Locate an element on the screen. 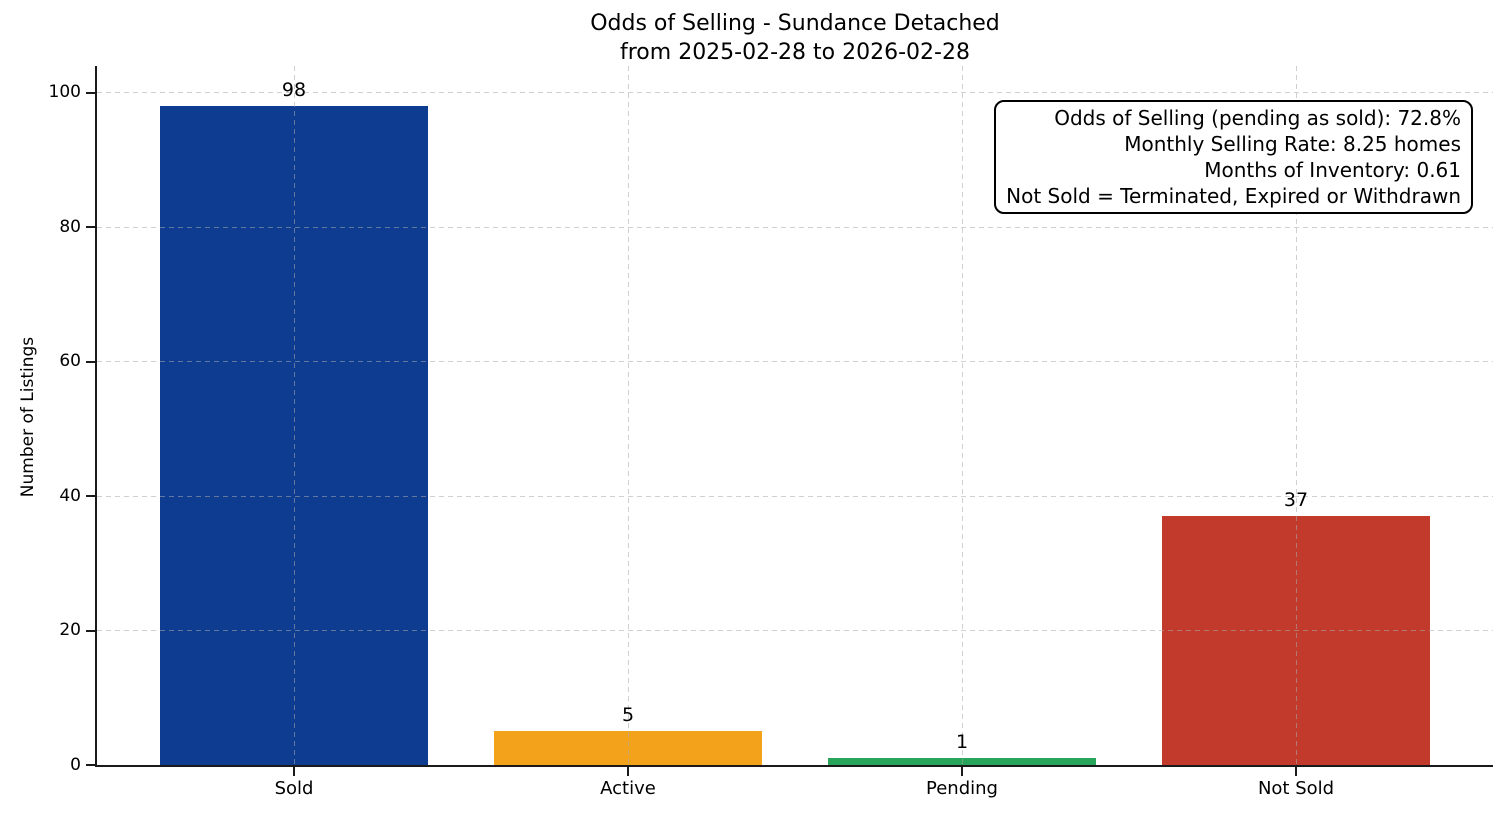 The image size is (1507, 816). gridline-x-pending is located at coordinates (962, 415).